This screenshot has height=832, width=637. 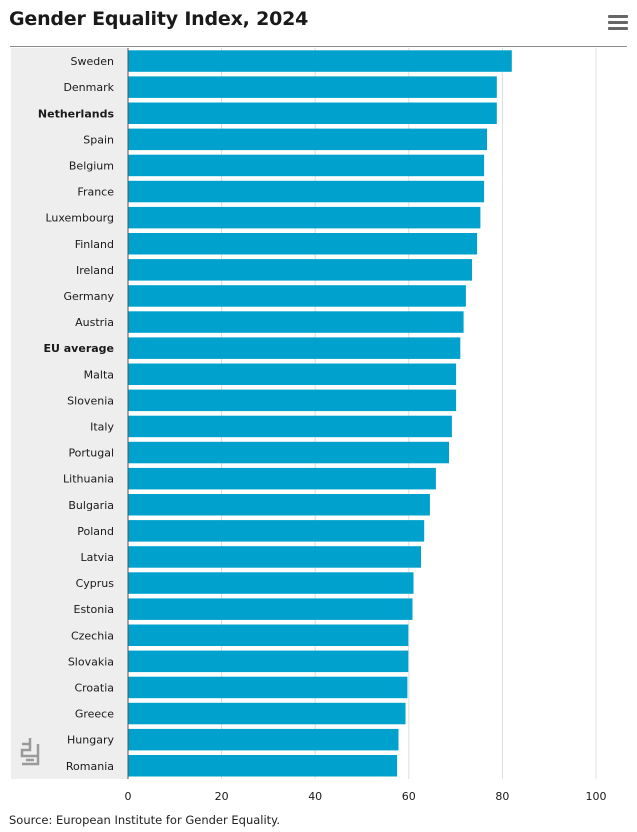 What do you see at coordinates (90, 766) in the screenshot?
I see `category-label: Romania` at bounding box center [90, 766].